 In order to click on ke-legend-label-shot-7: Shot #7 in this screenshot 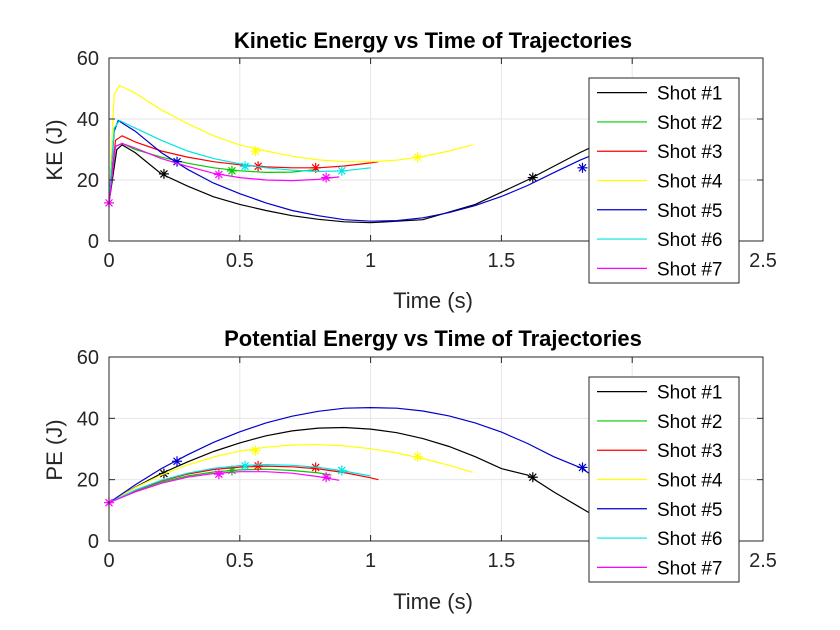, I will do `click(690, 269)`.